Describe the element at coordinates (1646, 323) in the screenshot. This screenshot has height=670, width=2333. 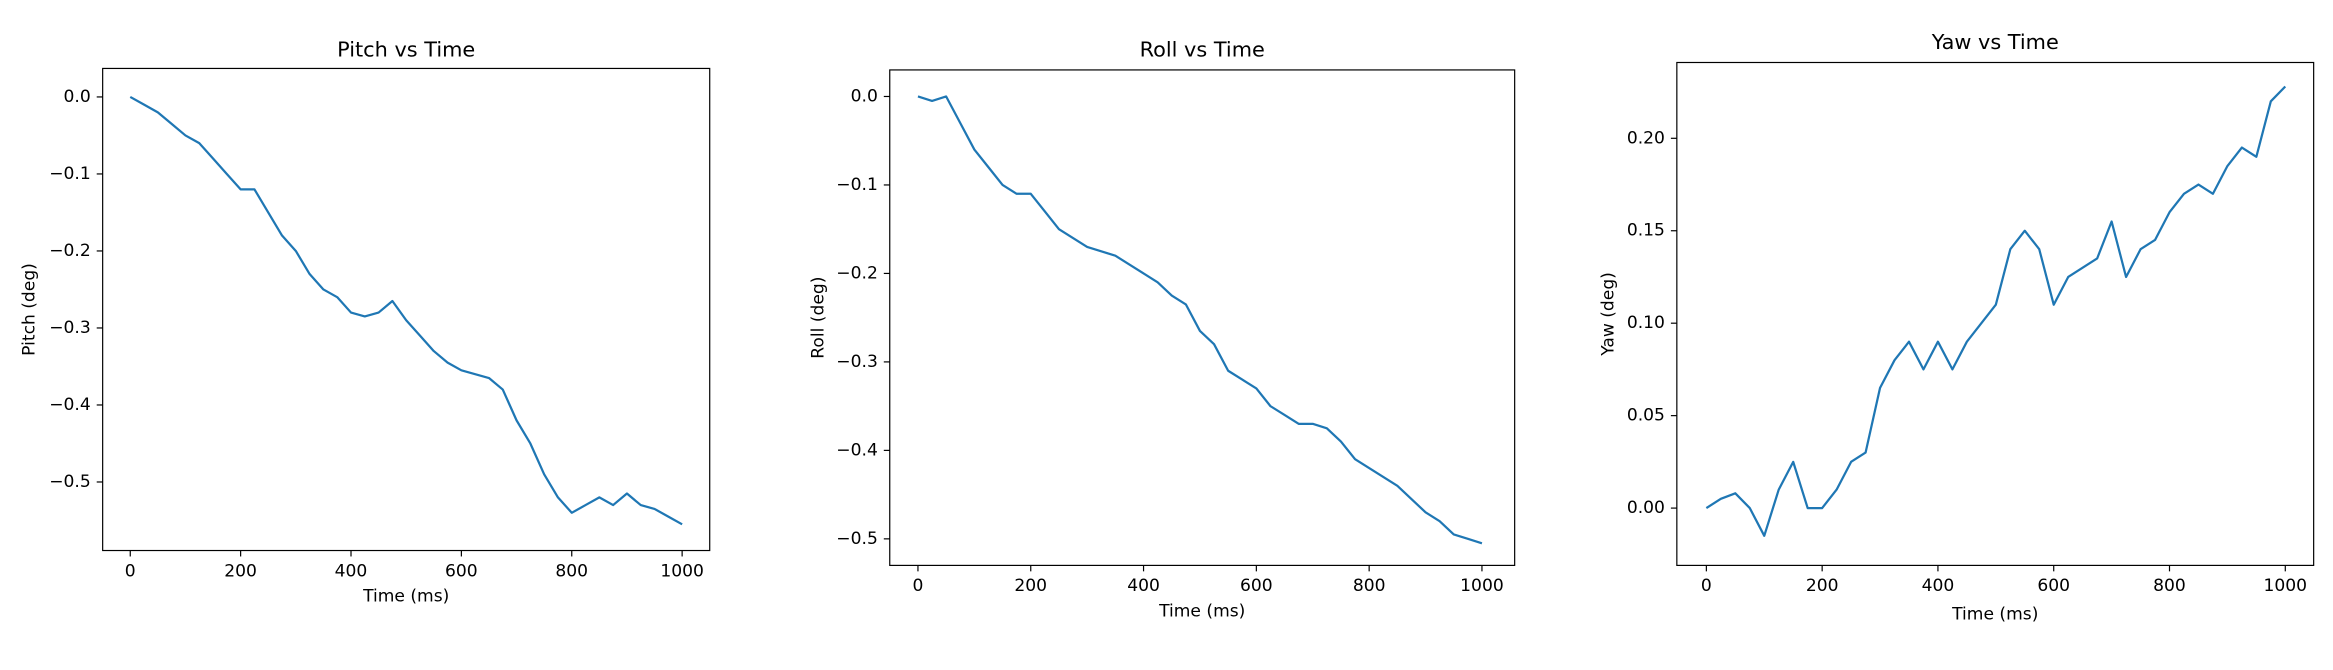
I see `y-tick-label: 0.10` at that location.